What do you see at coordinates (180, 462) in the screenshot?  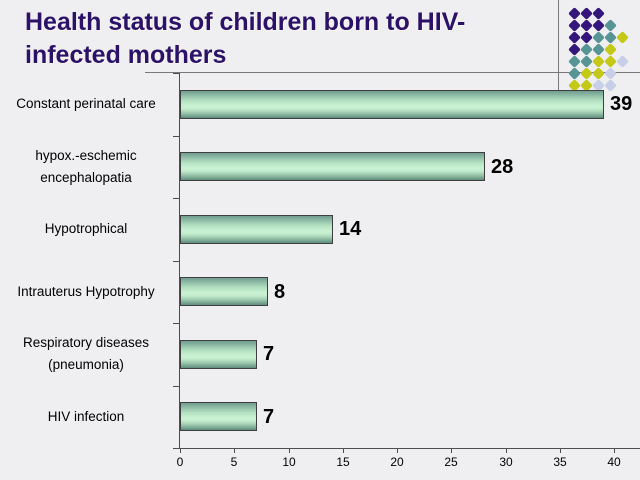 I see `value-axis-tick-label: 0` at bounding box center [180, 462].